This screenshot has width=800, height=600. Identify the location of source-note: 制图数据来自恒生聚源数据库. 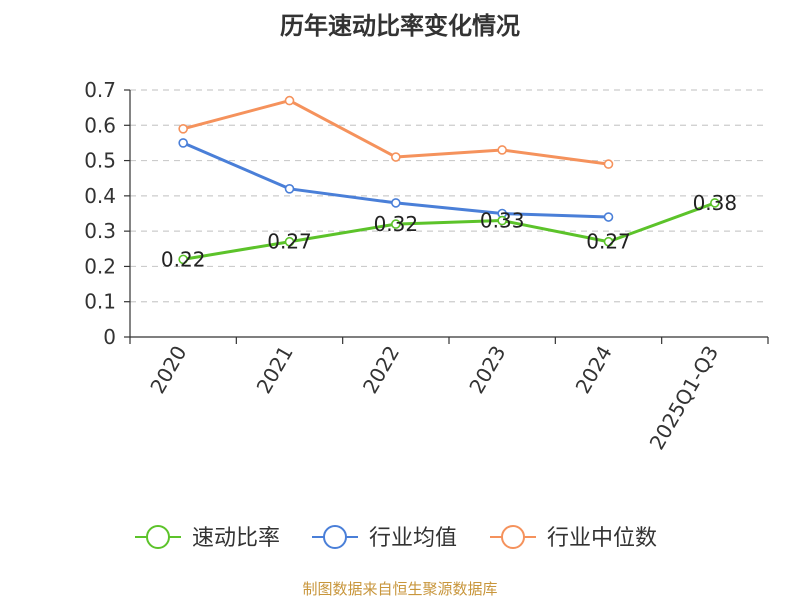
(400, 589).